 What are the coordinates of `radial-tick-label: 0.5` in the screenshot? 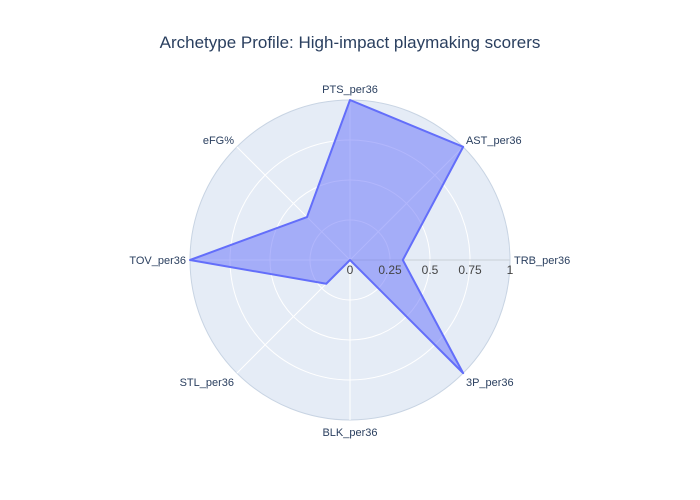 It's located at (430, 270).